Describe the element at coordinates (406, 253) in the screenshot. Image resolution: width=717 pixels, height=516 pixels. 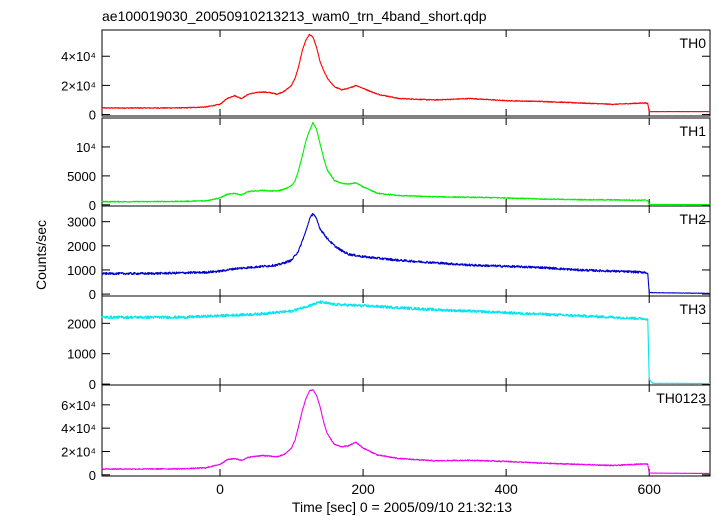
I see `series-line-th2` at that location.